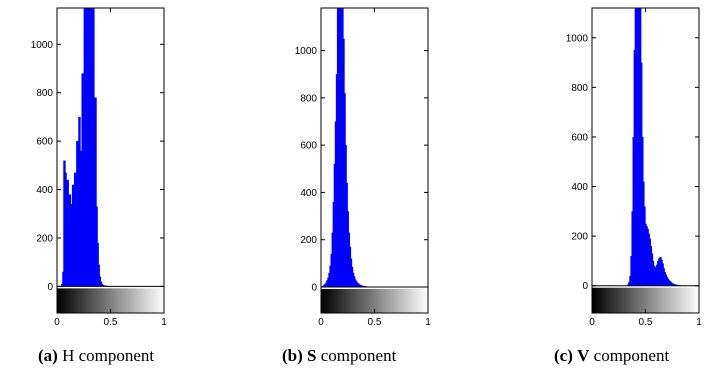 The image size is (716, 371). Describe the element at coordinates (563, 355) in the screenshot. I see `caption-label: (c)` at that location.